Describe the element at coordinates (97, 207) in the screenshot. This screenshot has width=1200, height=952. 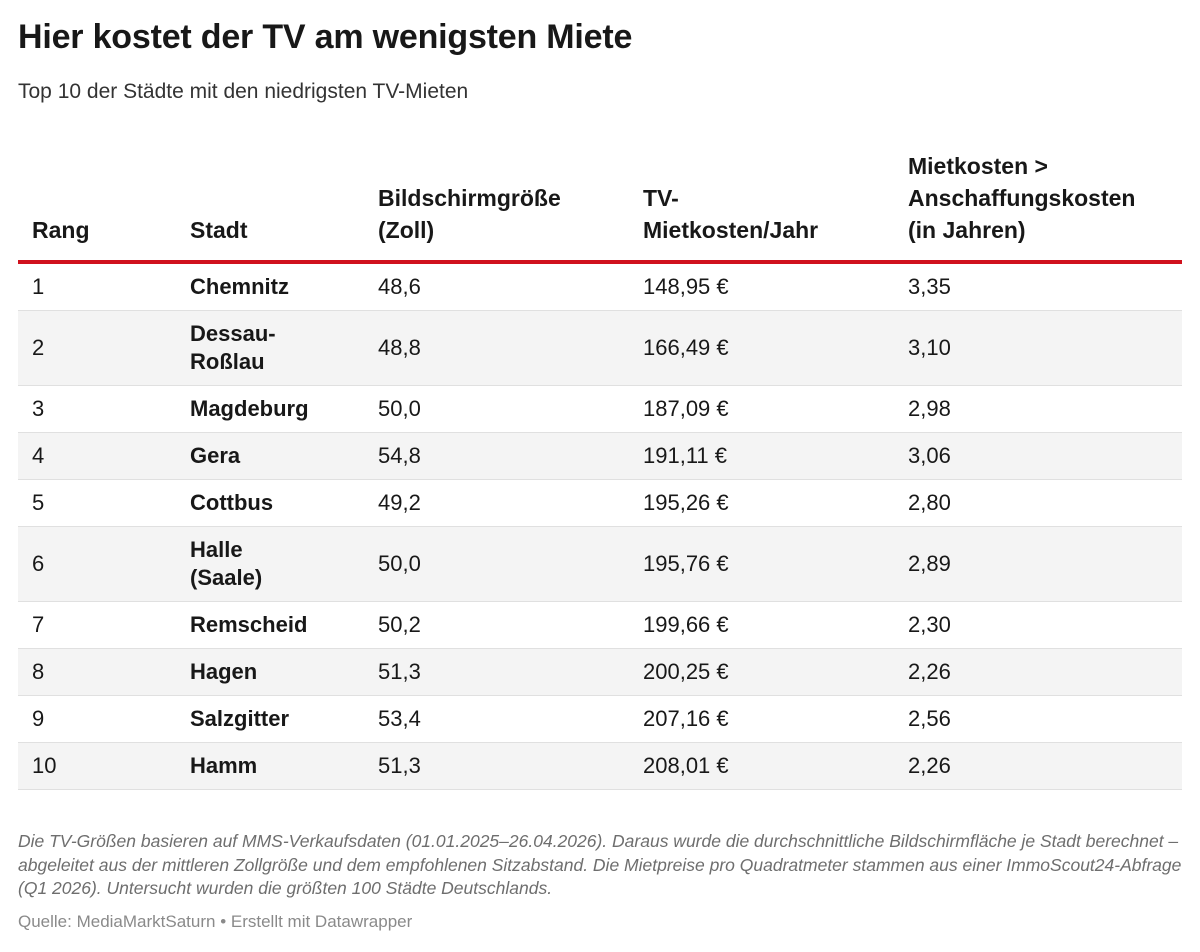
I see `column-header-rank: Rang` at that location.